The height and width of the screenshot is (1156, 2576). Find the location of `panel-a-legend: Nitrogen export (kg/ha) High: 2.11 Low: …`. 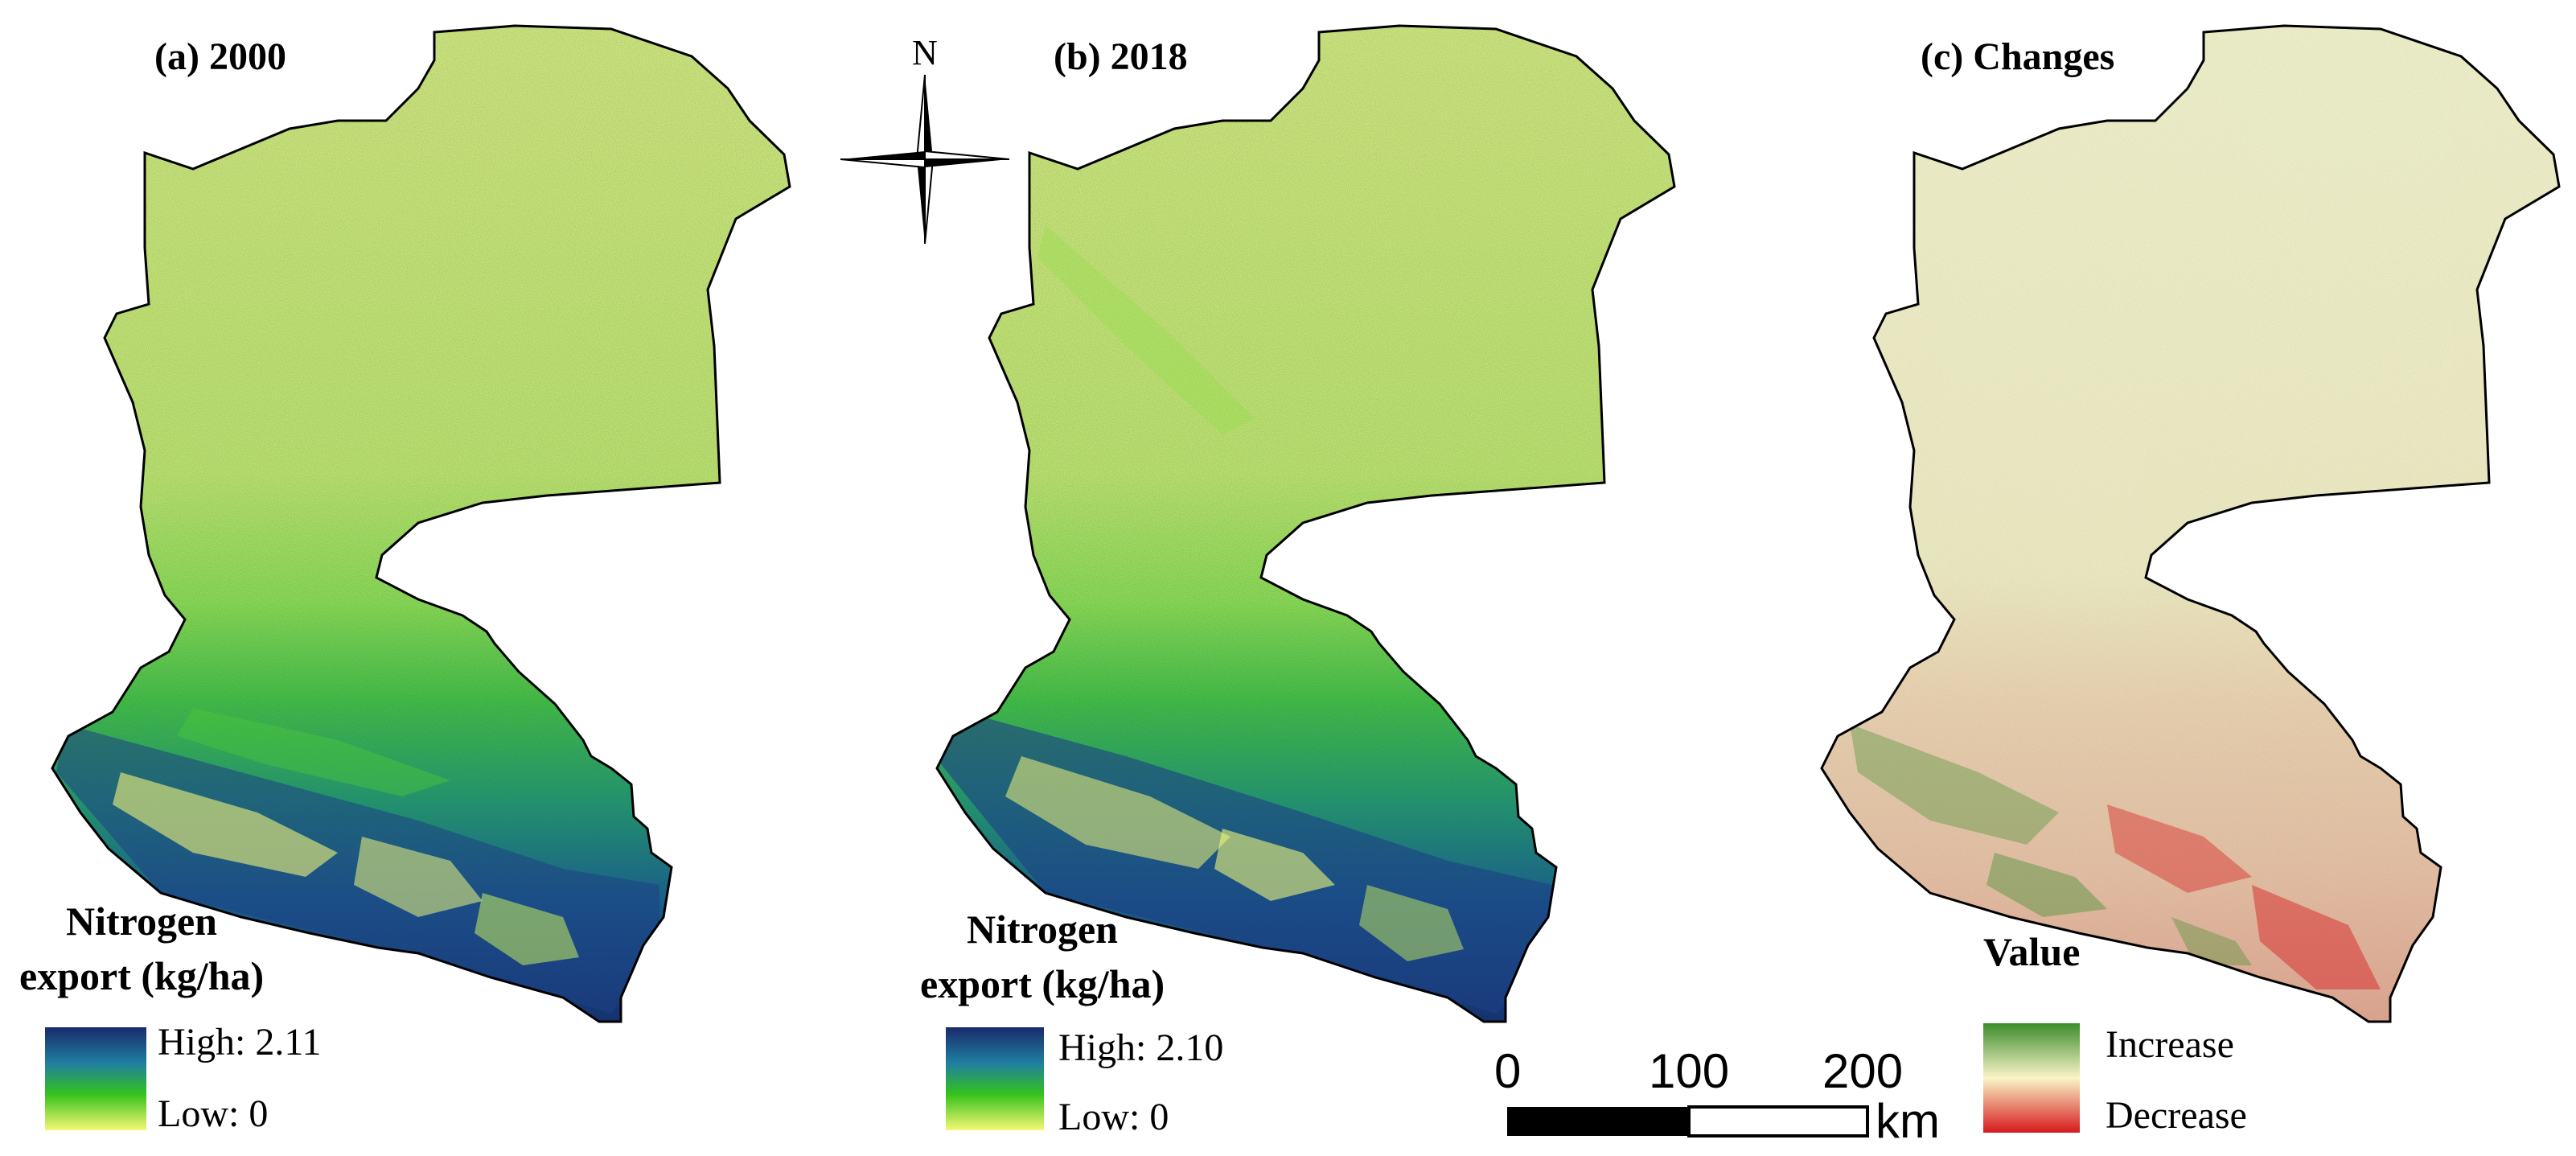

panel-a-legend: Nitrogen export (kg/ha) High: 2.11 Low: … is located at coordinates (170, 1017).